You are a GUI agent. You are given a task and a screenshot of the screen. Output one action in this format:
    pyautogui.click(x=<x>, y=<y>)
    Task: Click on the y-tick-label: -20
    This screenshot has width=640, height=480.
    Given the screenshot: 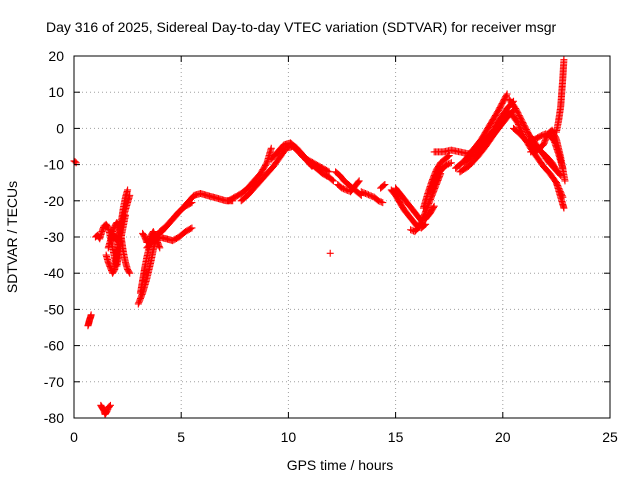 What is the action you would take?
    pyautogui.click(x=54, y=201)
    